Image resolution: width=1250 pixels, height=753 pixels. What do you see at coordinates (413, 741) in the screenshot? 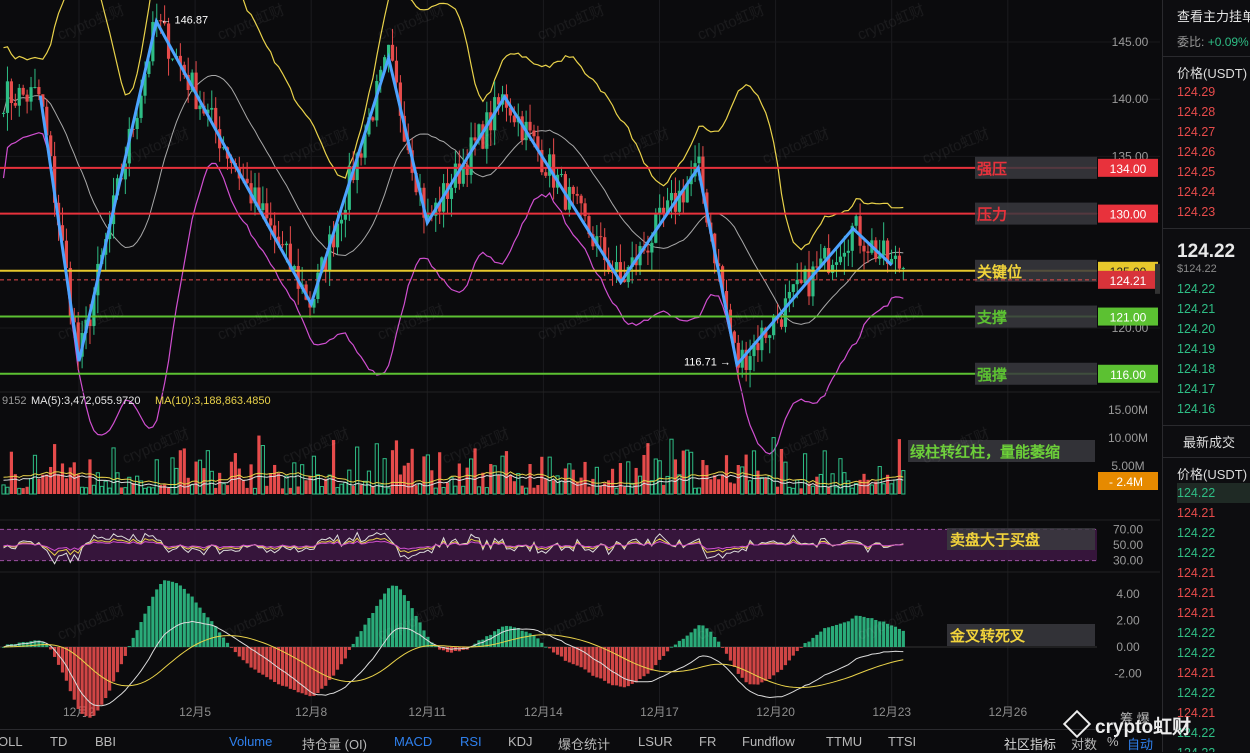
I see `indicator-tab: MACD` at bounding box center [413, 741].